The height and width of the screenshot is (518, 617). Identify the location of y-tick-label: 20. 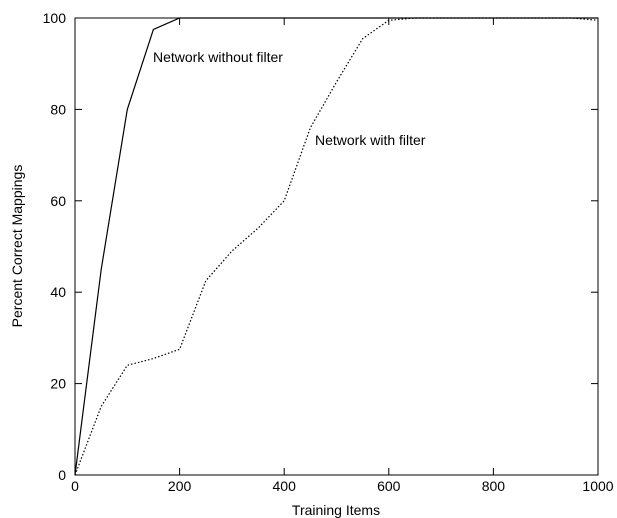
(58, 384).